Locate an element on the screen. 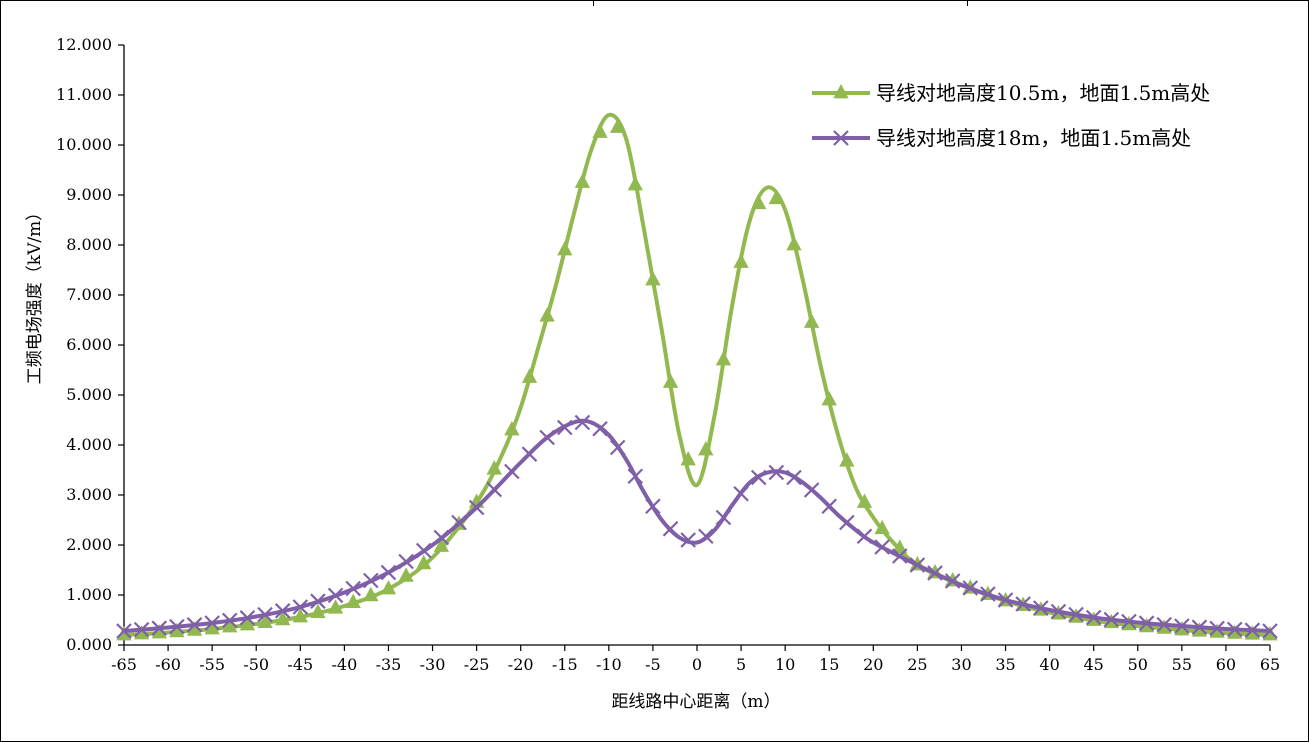 This screenshot has height=742, width=1309. y-tick-label: 5.000 is located at coordinates (89, 394).